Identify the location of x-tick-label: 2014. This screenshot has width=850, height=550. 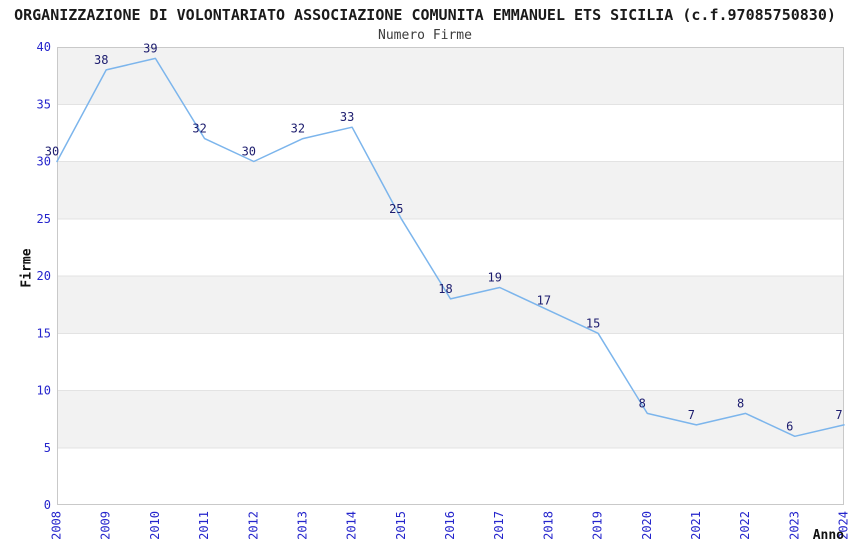
(352, 525).